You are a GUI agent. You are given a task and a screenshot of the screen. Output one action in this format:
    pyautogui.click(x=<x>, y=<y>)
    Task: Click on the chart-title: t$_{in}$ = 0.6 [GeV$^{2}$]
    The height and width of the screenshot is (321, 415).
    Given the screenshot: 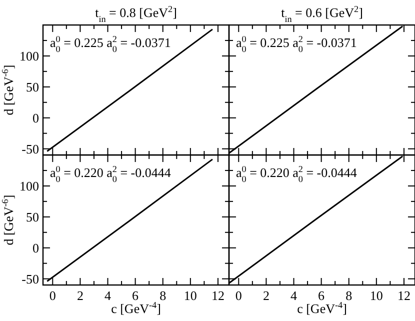 What is the action you would take?
    pyautogui.click(x=322, y=14)
    